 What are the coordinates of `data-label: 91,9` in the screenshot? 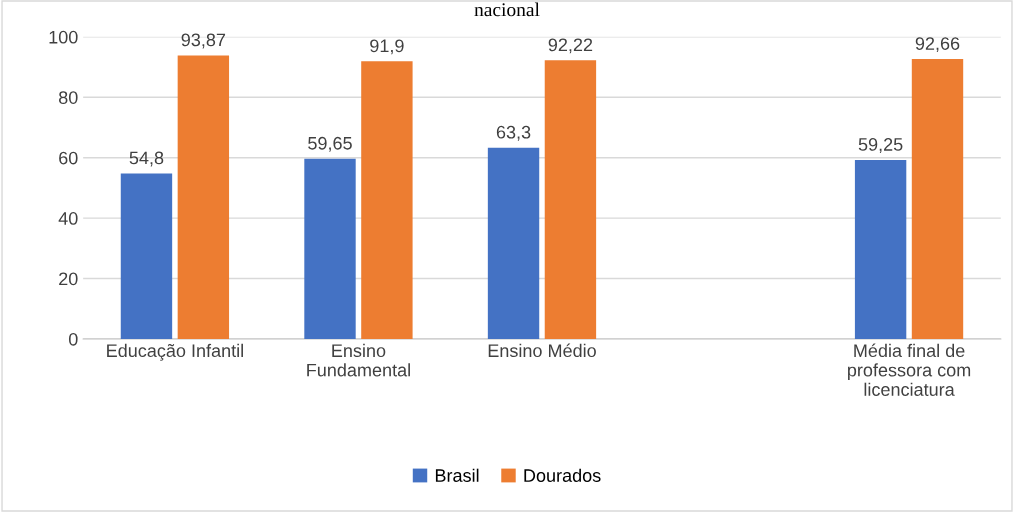 It's located at (387, 47).